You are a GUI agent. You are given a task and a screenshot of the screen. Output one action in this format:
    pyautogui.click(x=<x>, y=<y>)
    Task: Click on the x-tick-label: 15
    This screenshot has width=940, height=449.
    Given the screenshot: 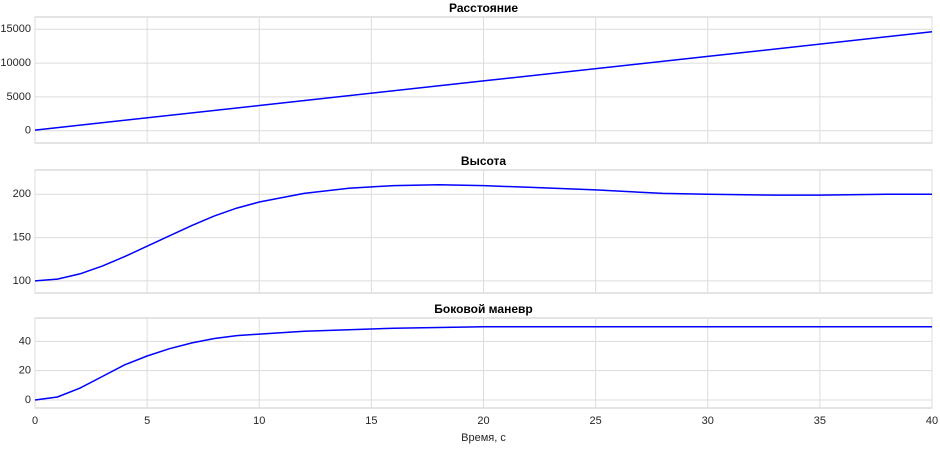 What is the action you would take?
    pyautogui.click(x=371, y=421)
    